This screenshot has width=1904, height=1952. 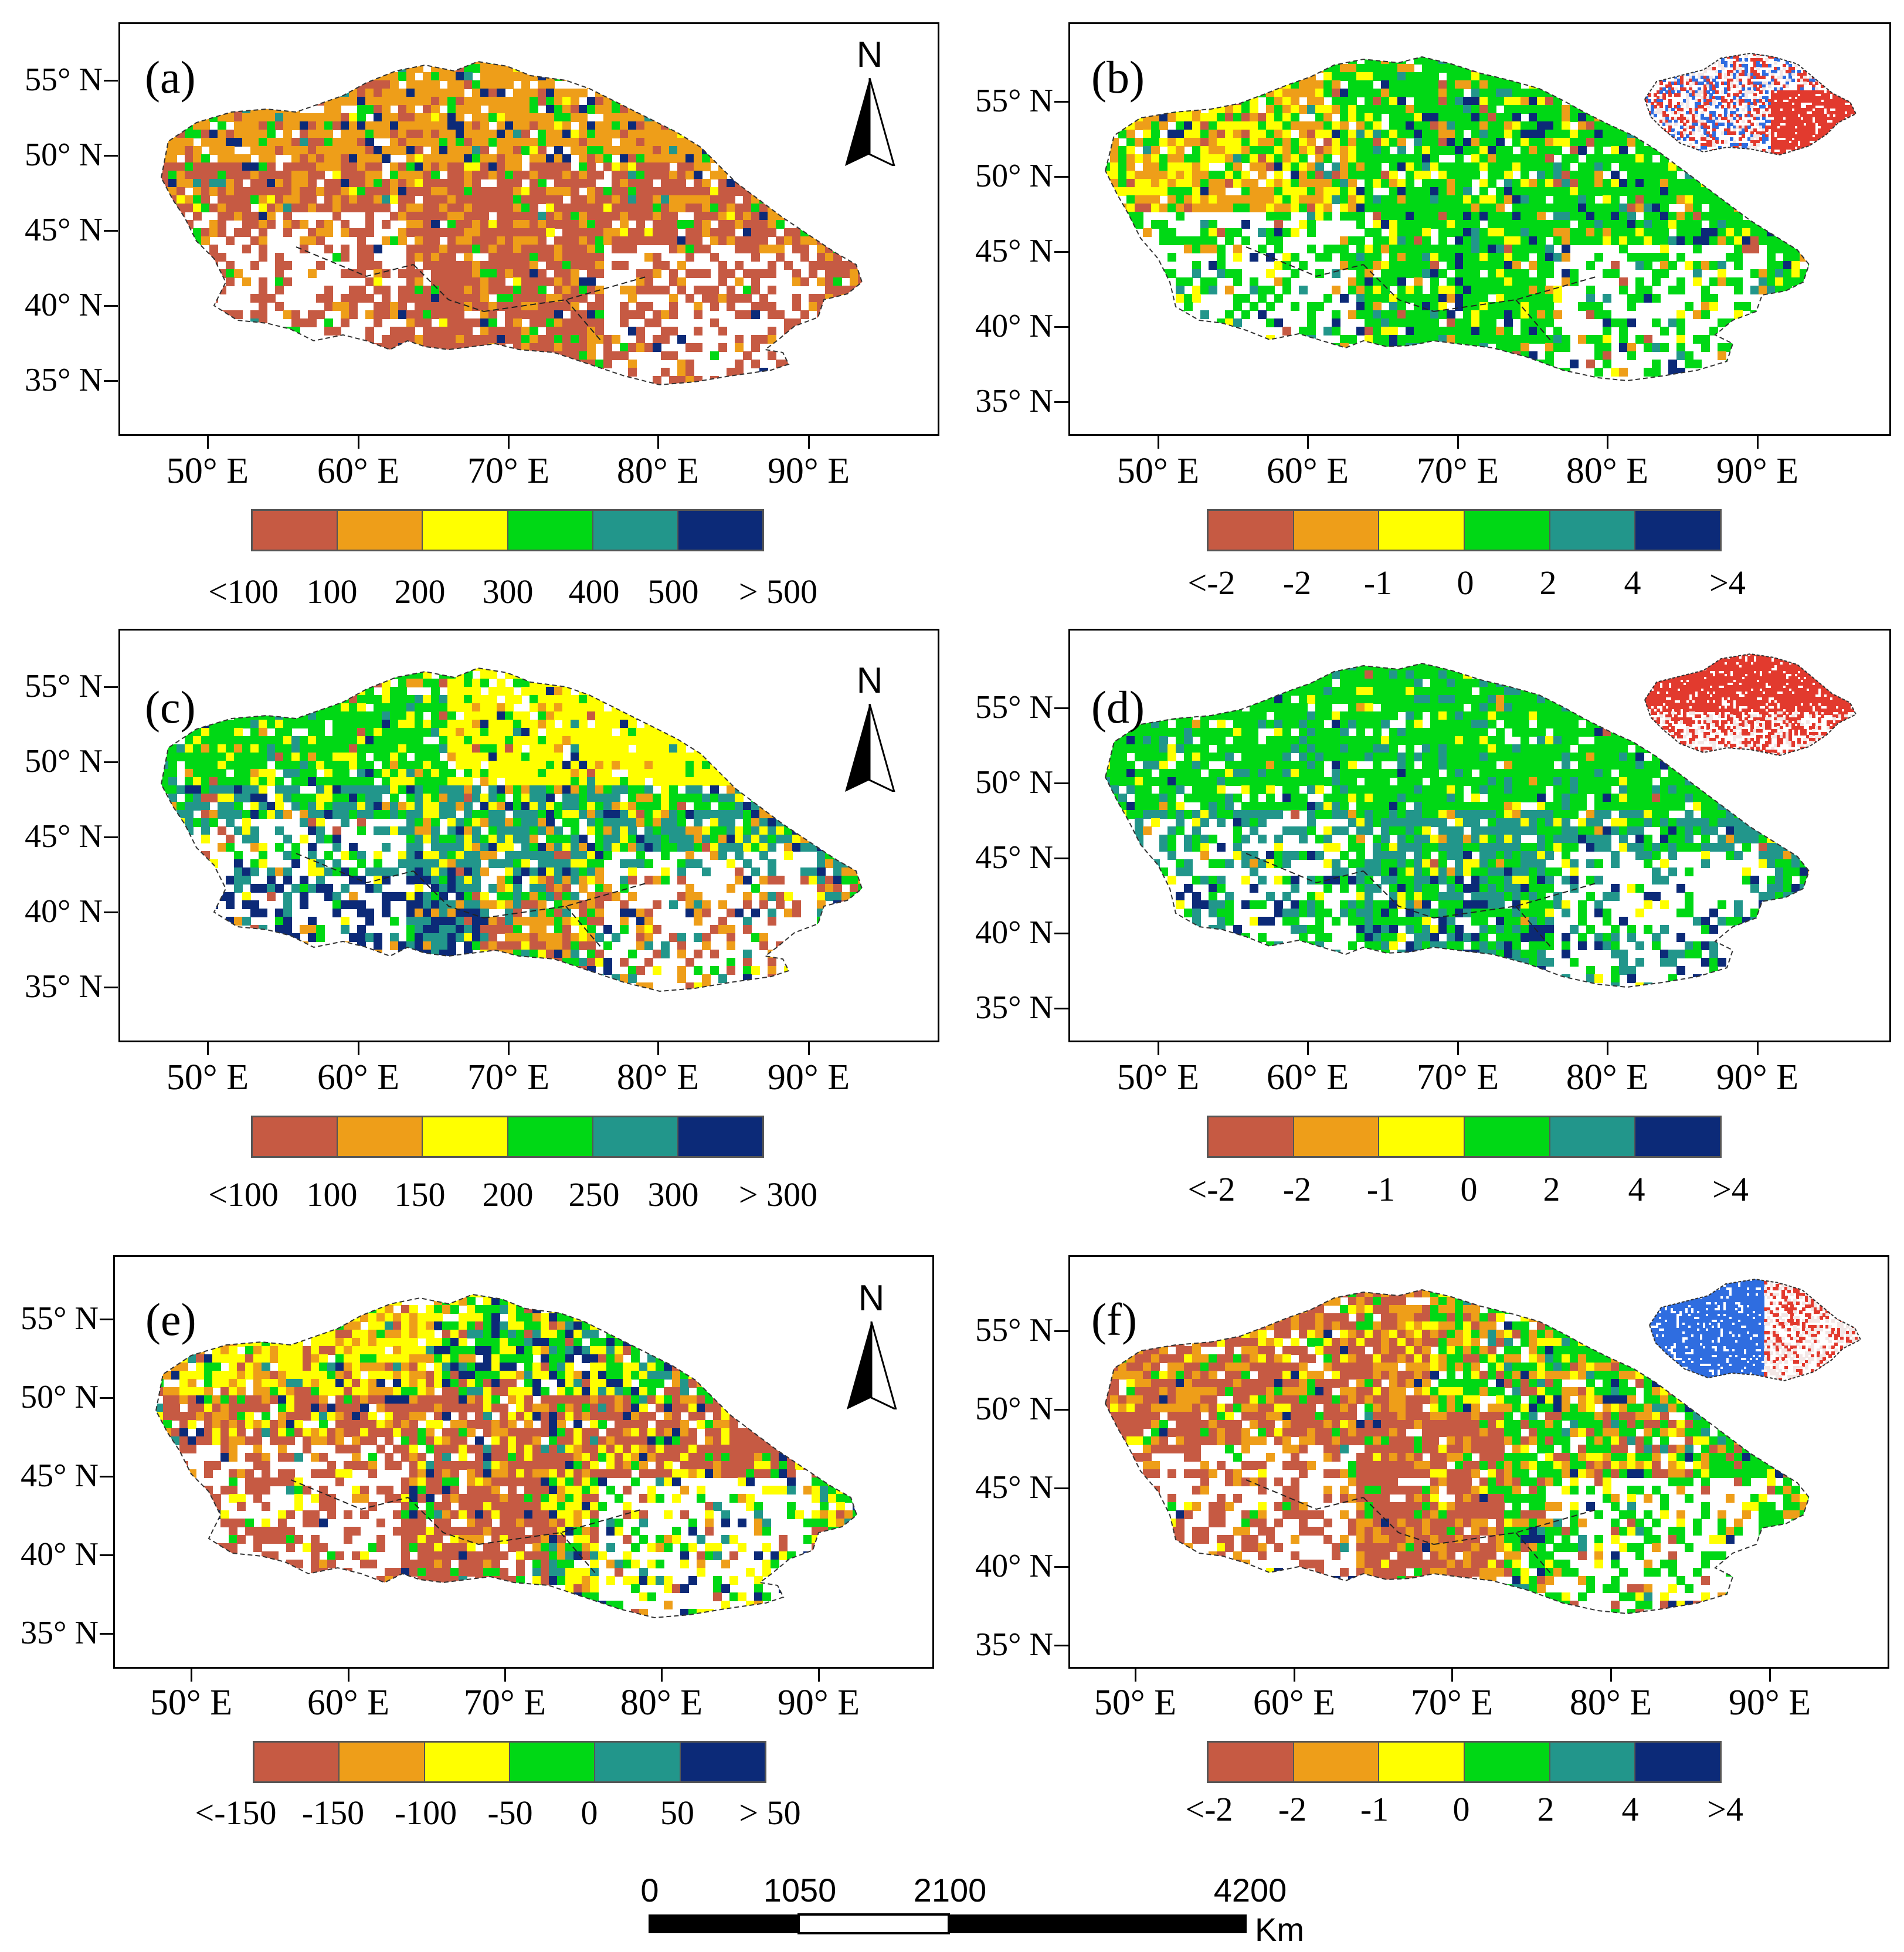 What do you see at coordinates (295, 530) in the screenshot?
I see `legend-swatch` at bounding box center [295, 530].